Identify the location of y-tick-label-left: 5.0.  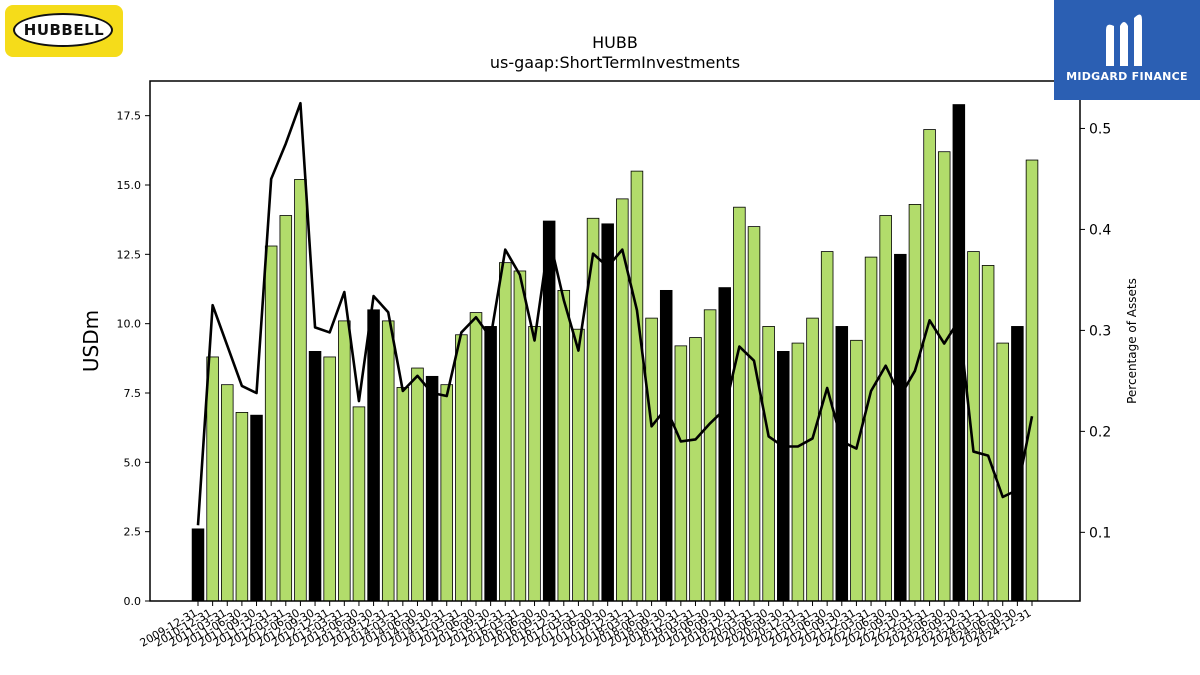
(133, 462).